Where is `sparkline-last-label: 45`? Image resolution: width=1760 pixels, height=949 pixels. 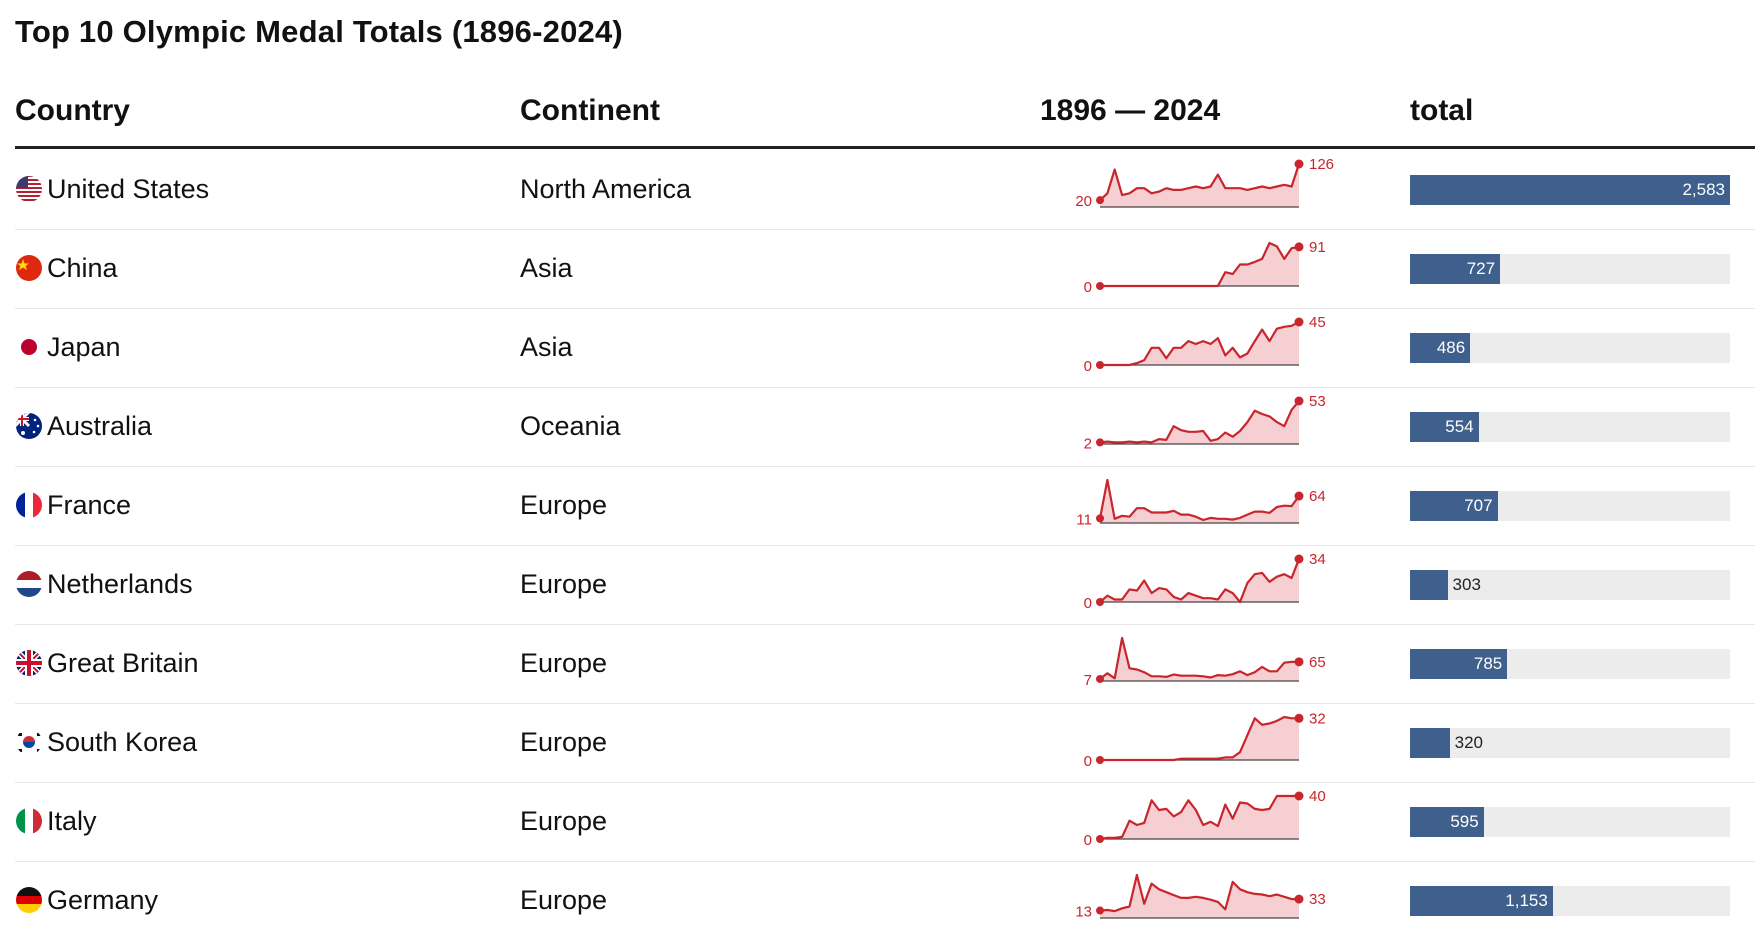 sparkline-last-label: 45 is located at coordinates (1317, 322).